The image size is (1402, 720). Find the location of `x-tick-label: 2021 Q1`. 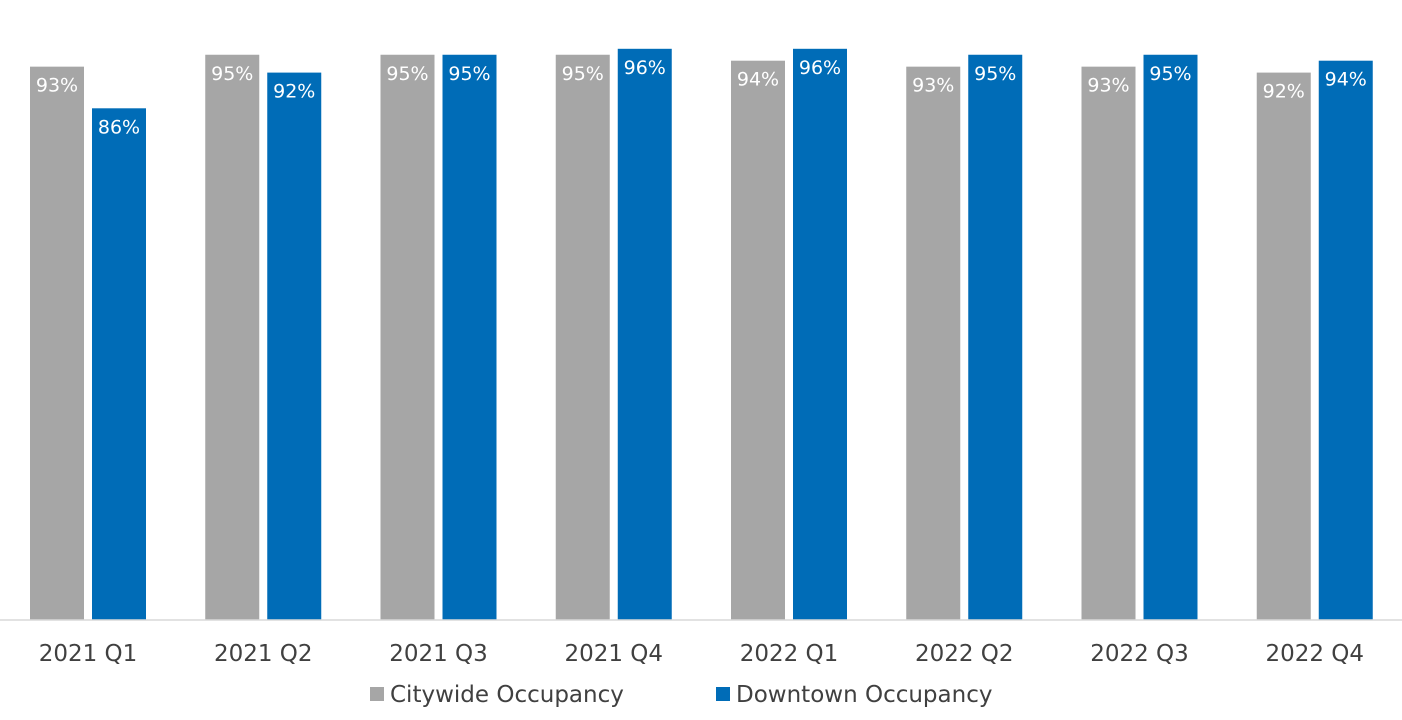

x-tick-label: 2021 Q1 is located at coordinates (88, 654).